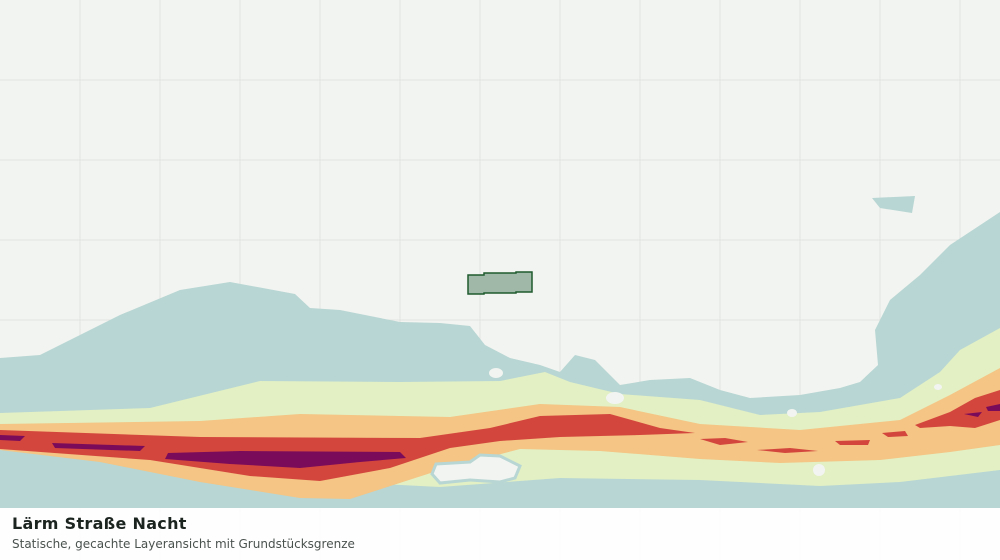 The image size is (1000, 560). I want to click on noise-zone-low, so click(893, 204).